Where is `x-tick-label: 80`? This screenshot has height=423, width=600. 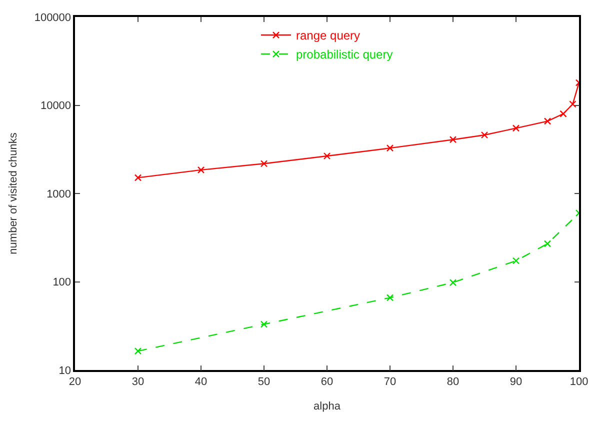
x-tick-label: 80 is located at coordinates (453, 382).